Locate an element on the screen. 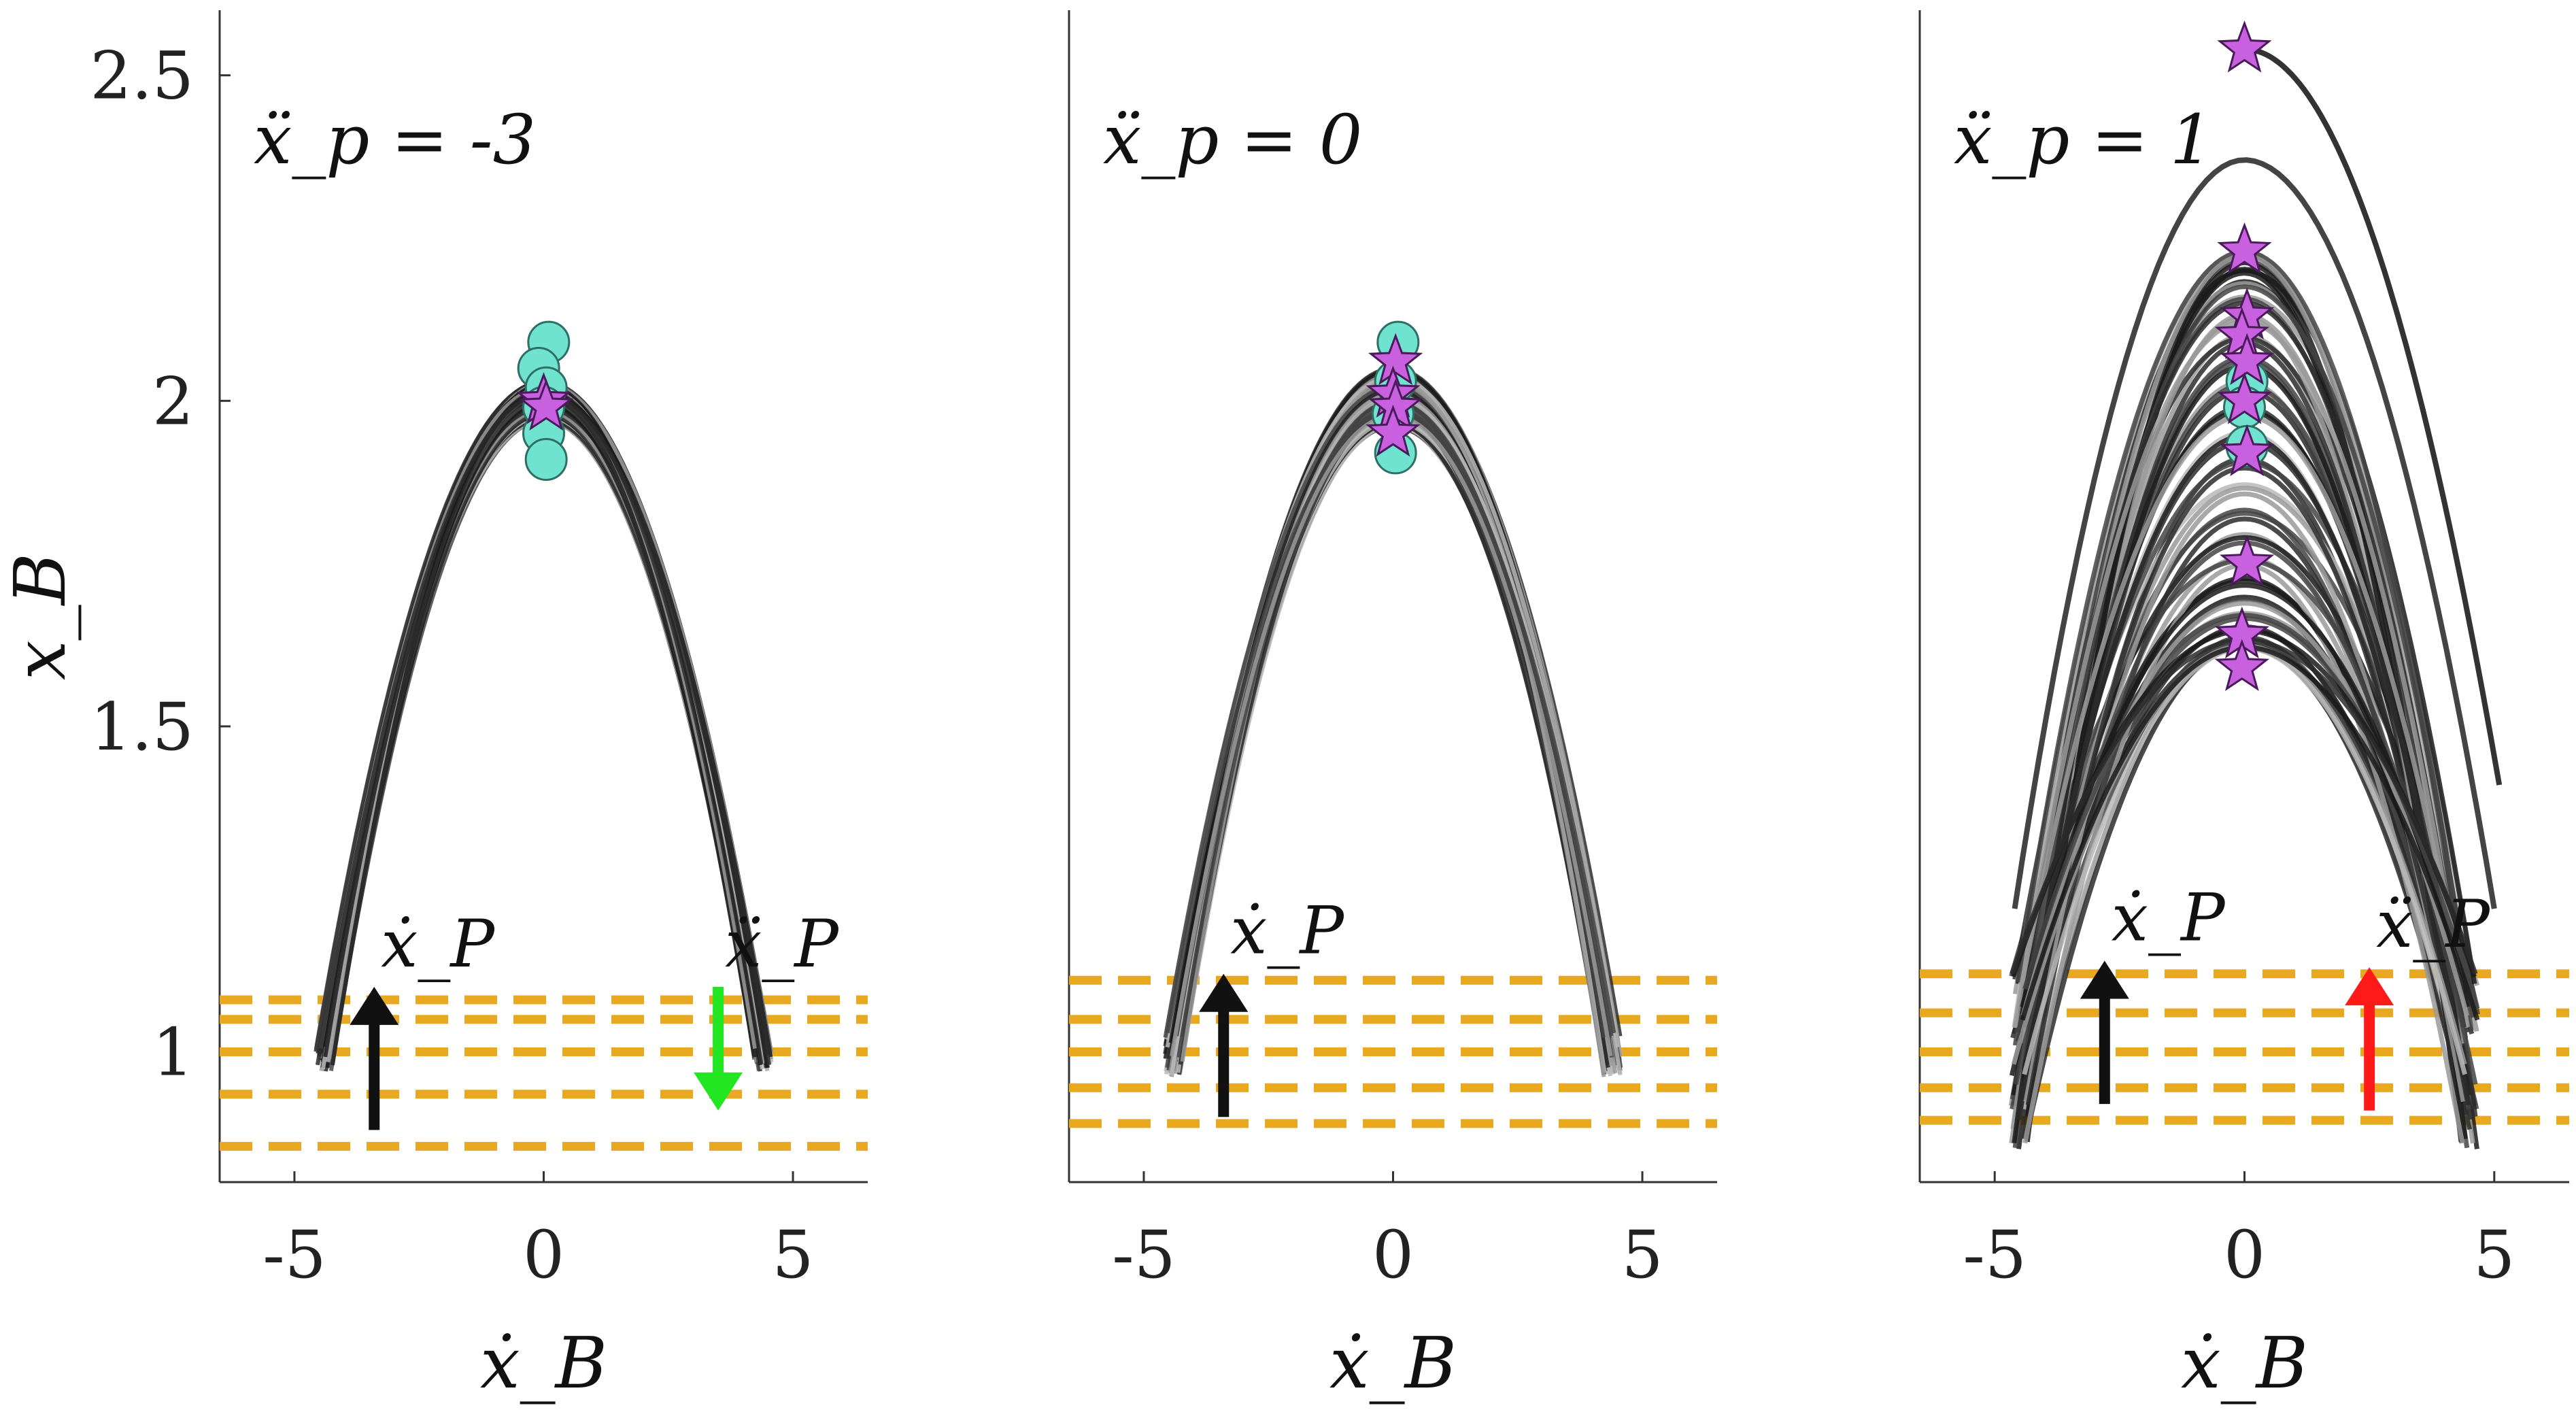 The height and width of the screenshot is (1412, 2576). panel-annotation: ẍ_p = 1 is located at coordinates (2083, 140).